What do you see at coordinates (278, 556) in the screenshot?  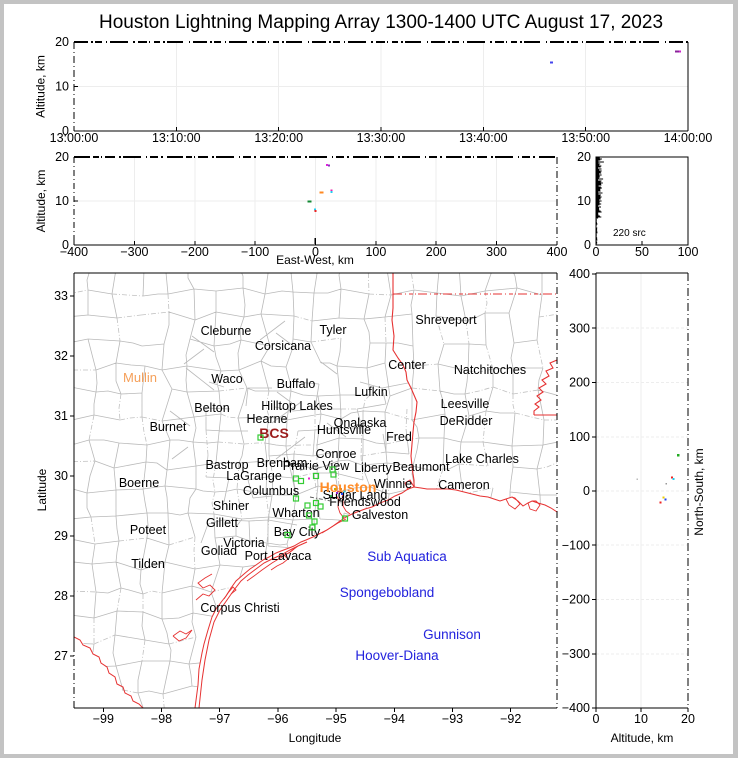 I see `svg-text: Port Lavaca` at bounding box center [278, 556].